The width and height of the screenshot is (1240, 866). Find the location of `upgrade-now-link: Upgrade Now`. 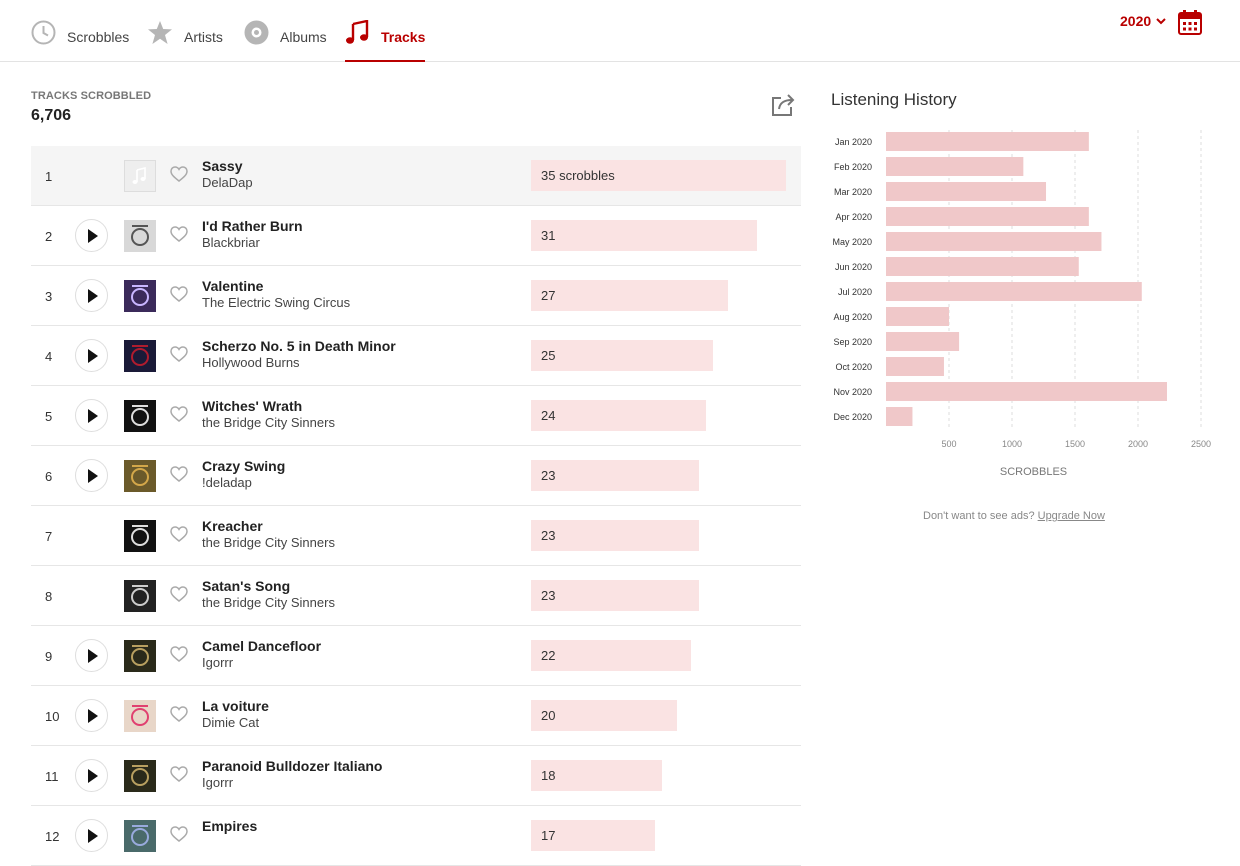

upgrade-now-link: Upgrade Now is located at coordinates (1071, 516).